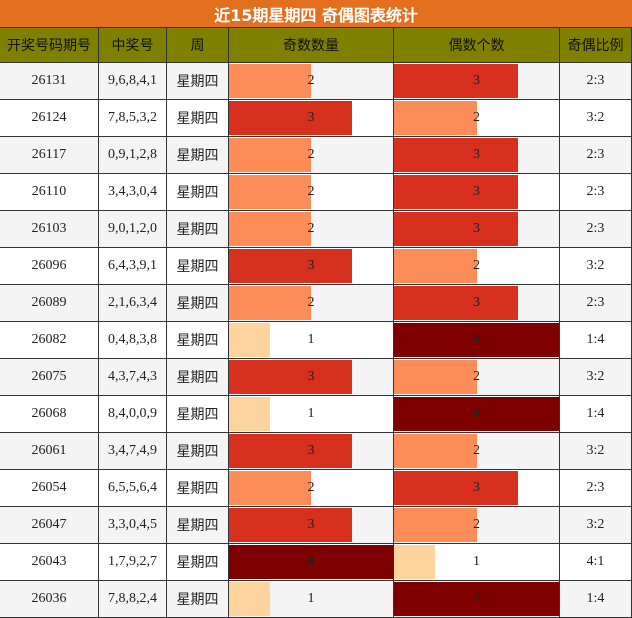 This screenshot has height=618, width=632. What do you see at coordinates (133, 488) in the screenshot?
I see `numbers-text: 6,5,5,6,4` at bounding box center [133, 488].